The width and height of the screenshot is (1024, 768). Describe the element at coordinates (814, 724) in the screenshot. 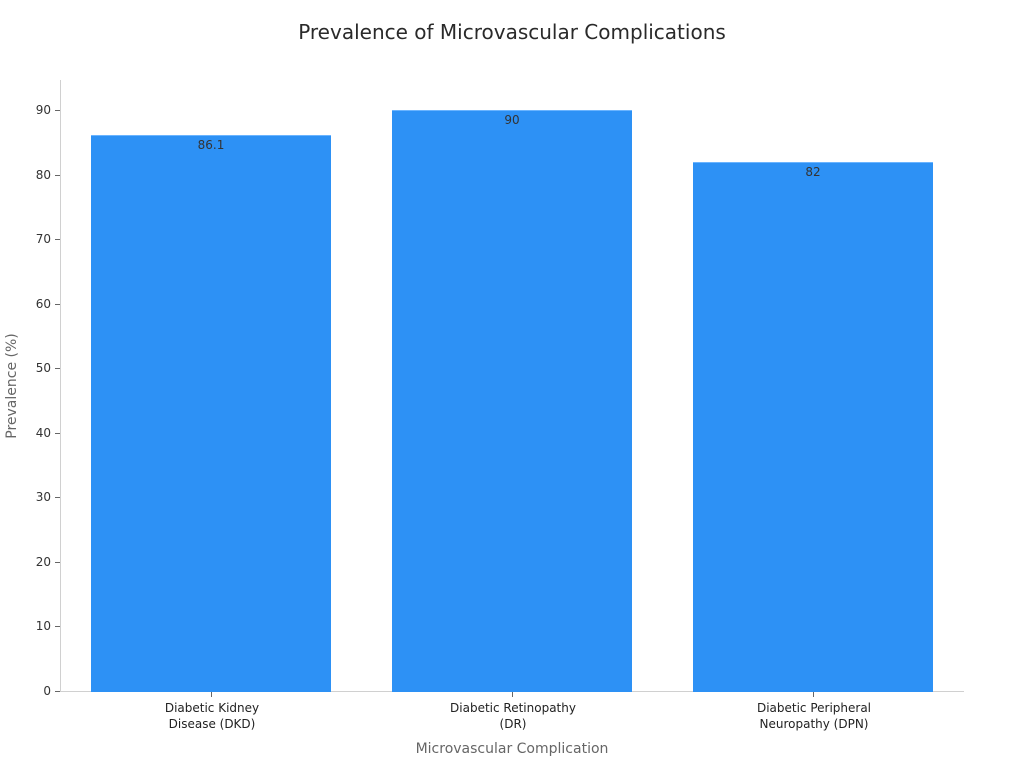

I see `x-tick-label-line: Neuropathy (DPN)` at that location.